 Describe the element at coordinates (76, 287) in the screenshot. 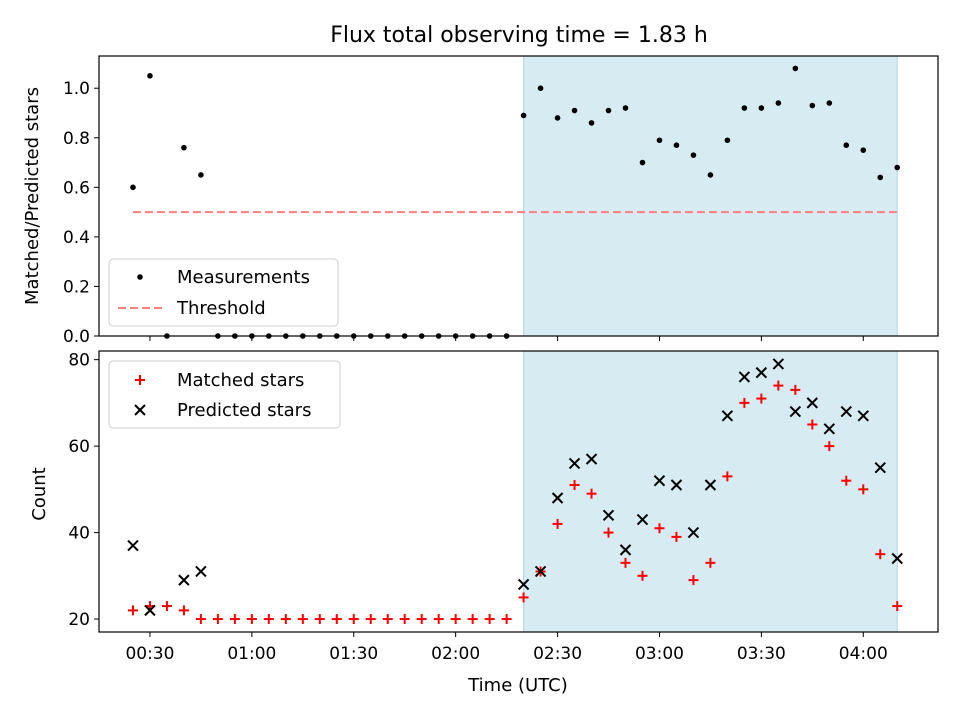

I see `top-y-tick-label: 0.2` at that location.